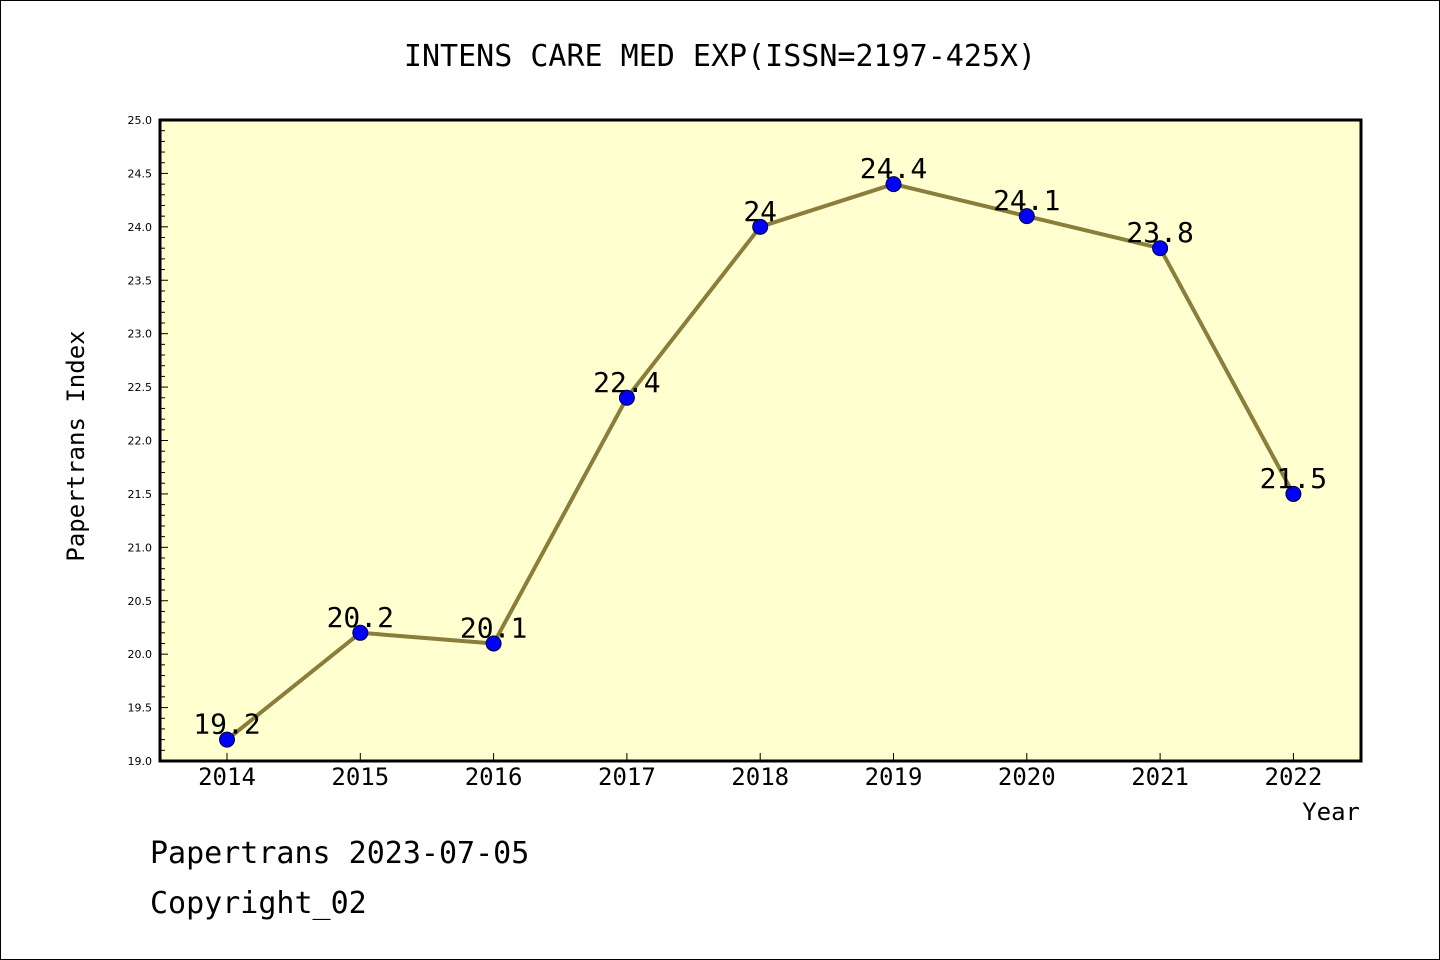  I want to click on x-tick-label: 2015, so click(360, 777).